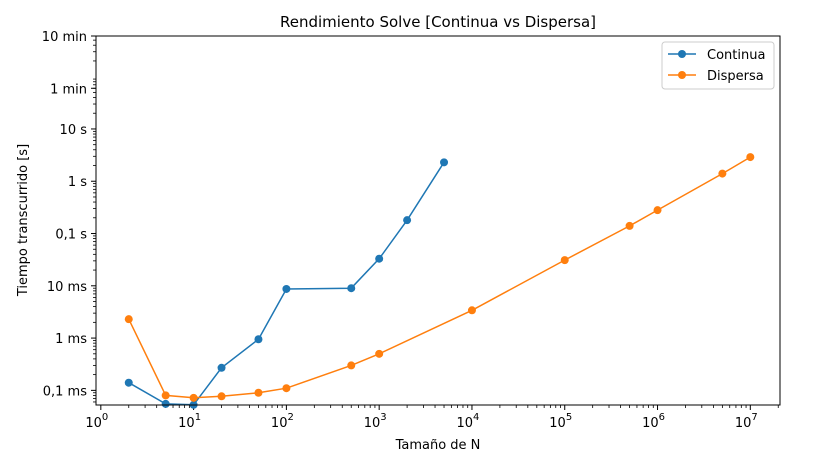 The image size is (824, 461). What do you see at coordinates (290, 417) in the screenshot?
I see `x-tick-exponent: 2` at bounding box center [290, 417].